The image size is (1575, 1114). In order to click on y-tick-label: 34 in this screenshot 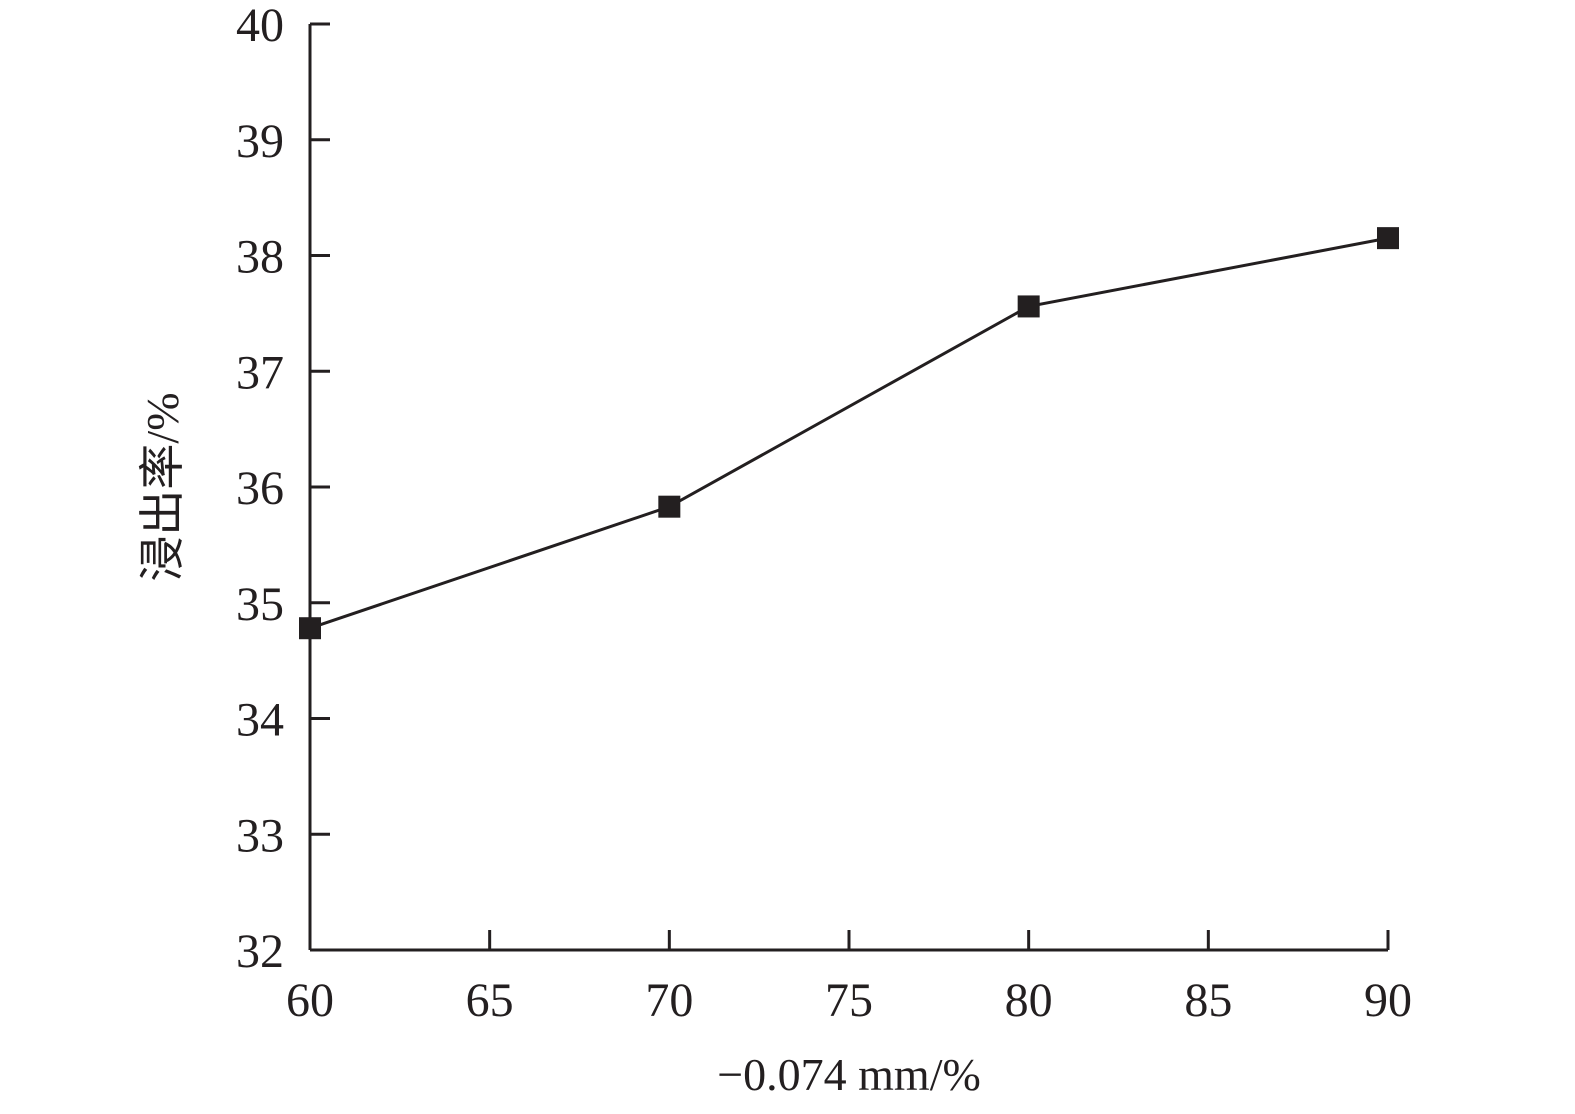, I will do `click(260, 720)`.